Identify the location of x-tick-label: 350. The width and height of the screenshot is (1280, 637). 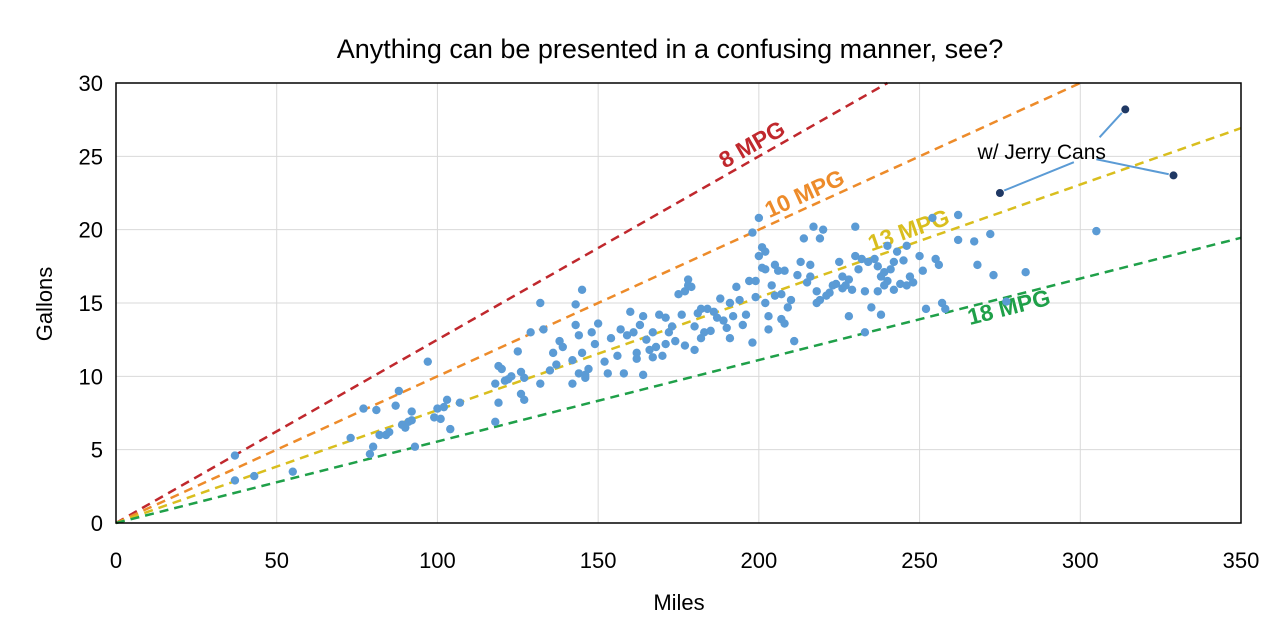
(1241, 560).